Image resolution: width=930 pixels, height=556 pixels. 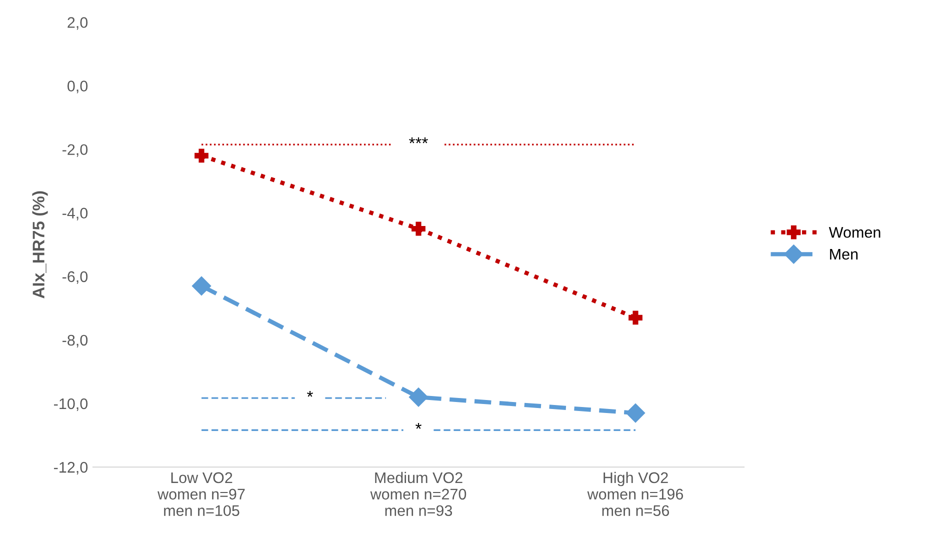 What do you see at coordinates (75, 150) in the screenshot?
I see `y-tick-label: -2,0` at bounding box center [75, 150].